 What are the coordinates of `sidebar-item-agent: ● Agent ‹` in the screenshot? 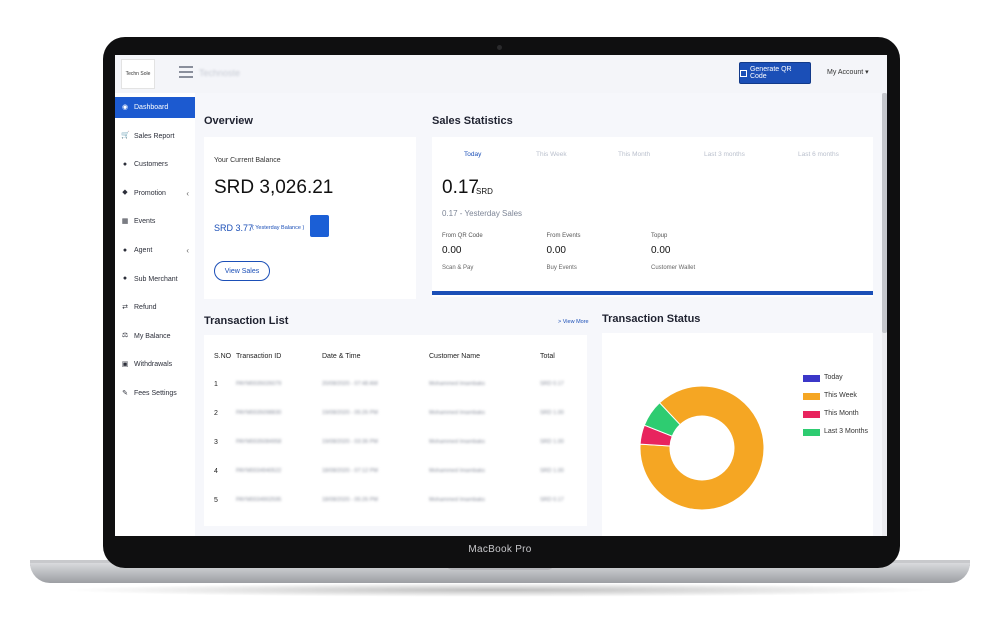 It's located at (155, 250).